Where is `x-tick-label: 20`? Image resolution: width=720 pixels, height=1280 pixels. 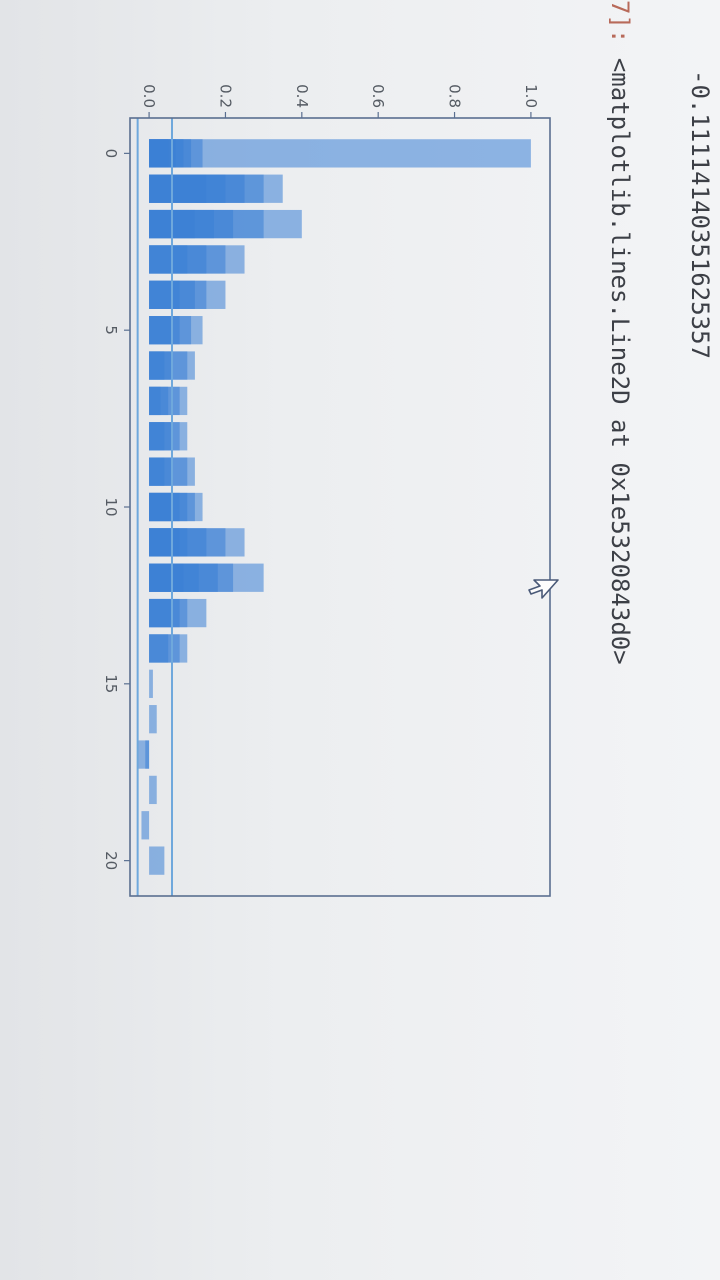
x-tick-label: 20 is located at coordinates (111, 860).